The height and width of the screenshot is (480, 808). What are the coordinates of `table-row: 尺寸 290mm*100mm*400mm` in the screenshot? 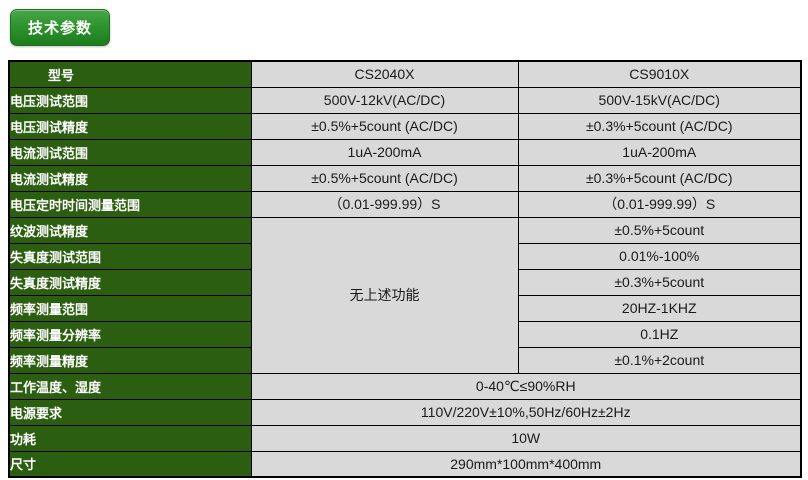 It's located at (405, 464).